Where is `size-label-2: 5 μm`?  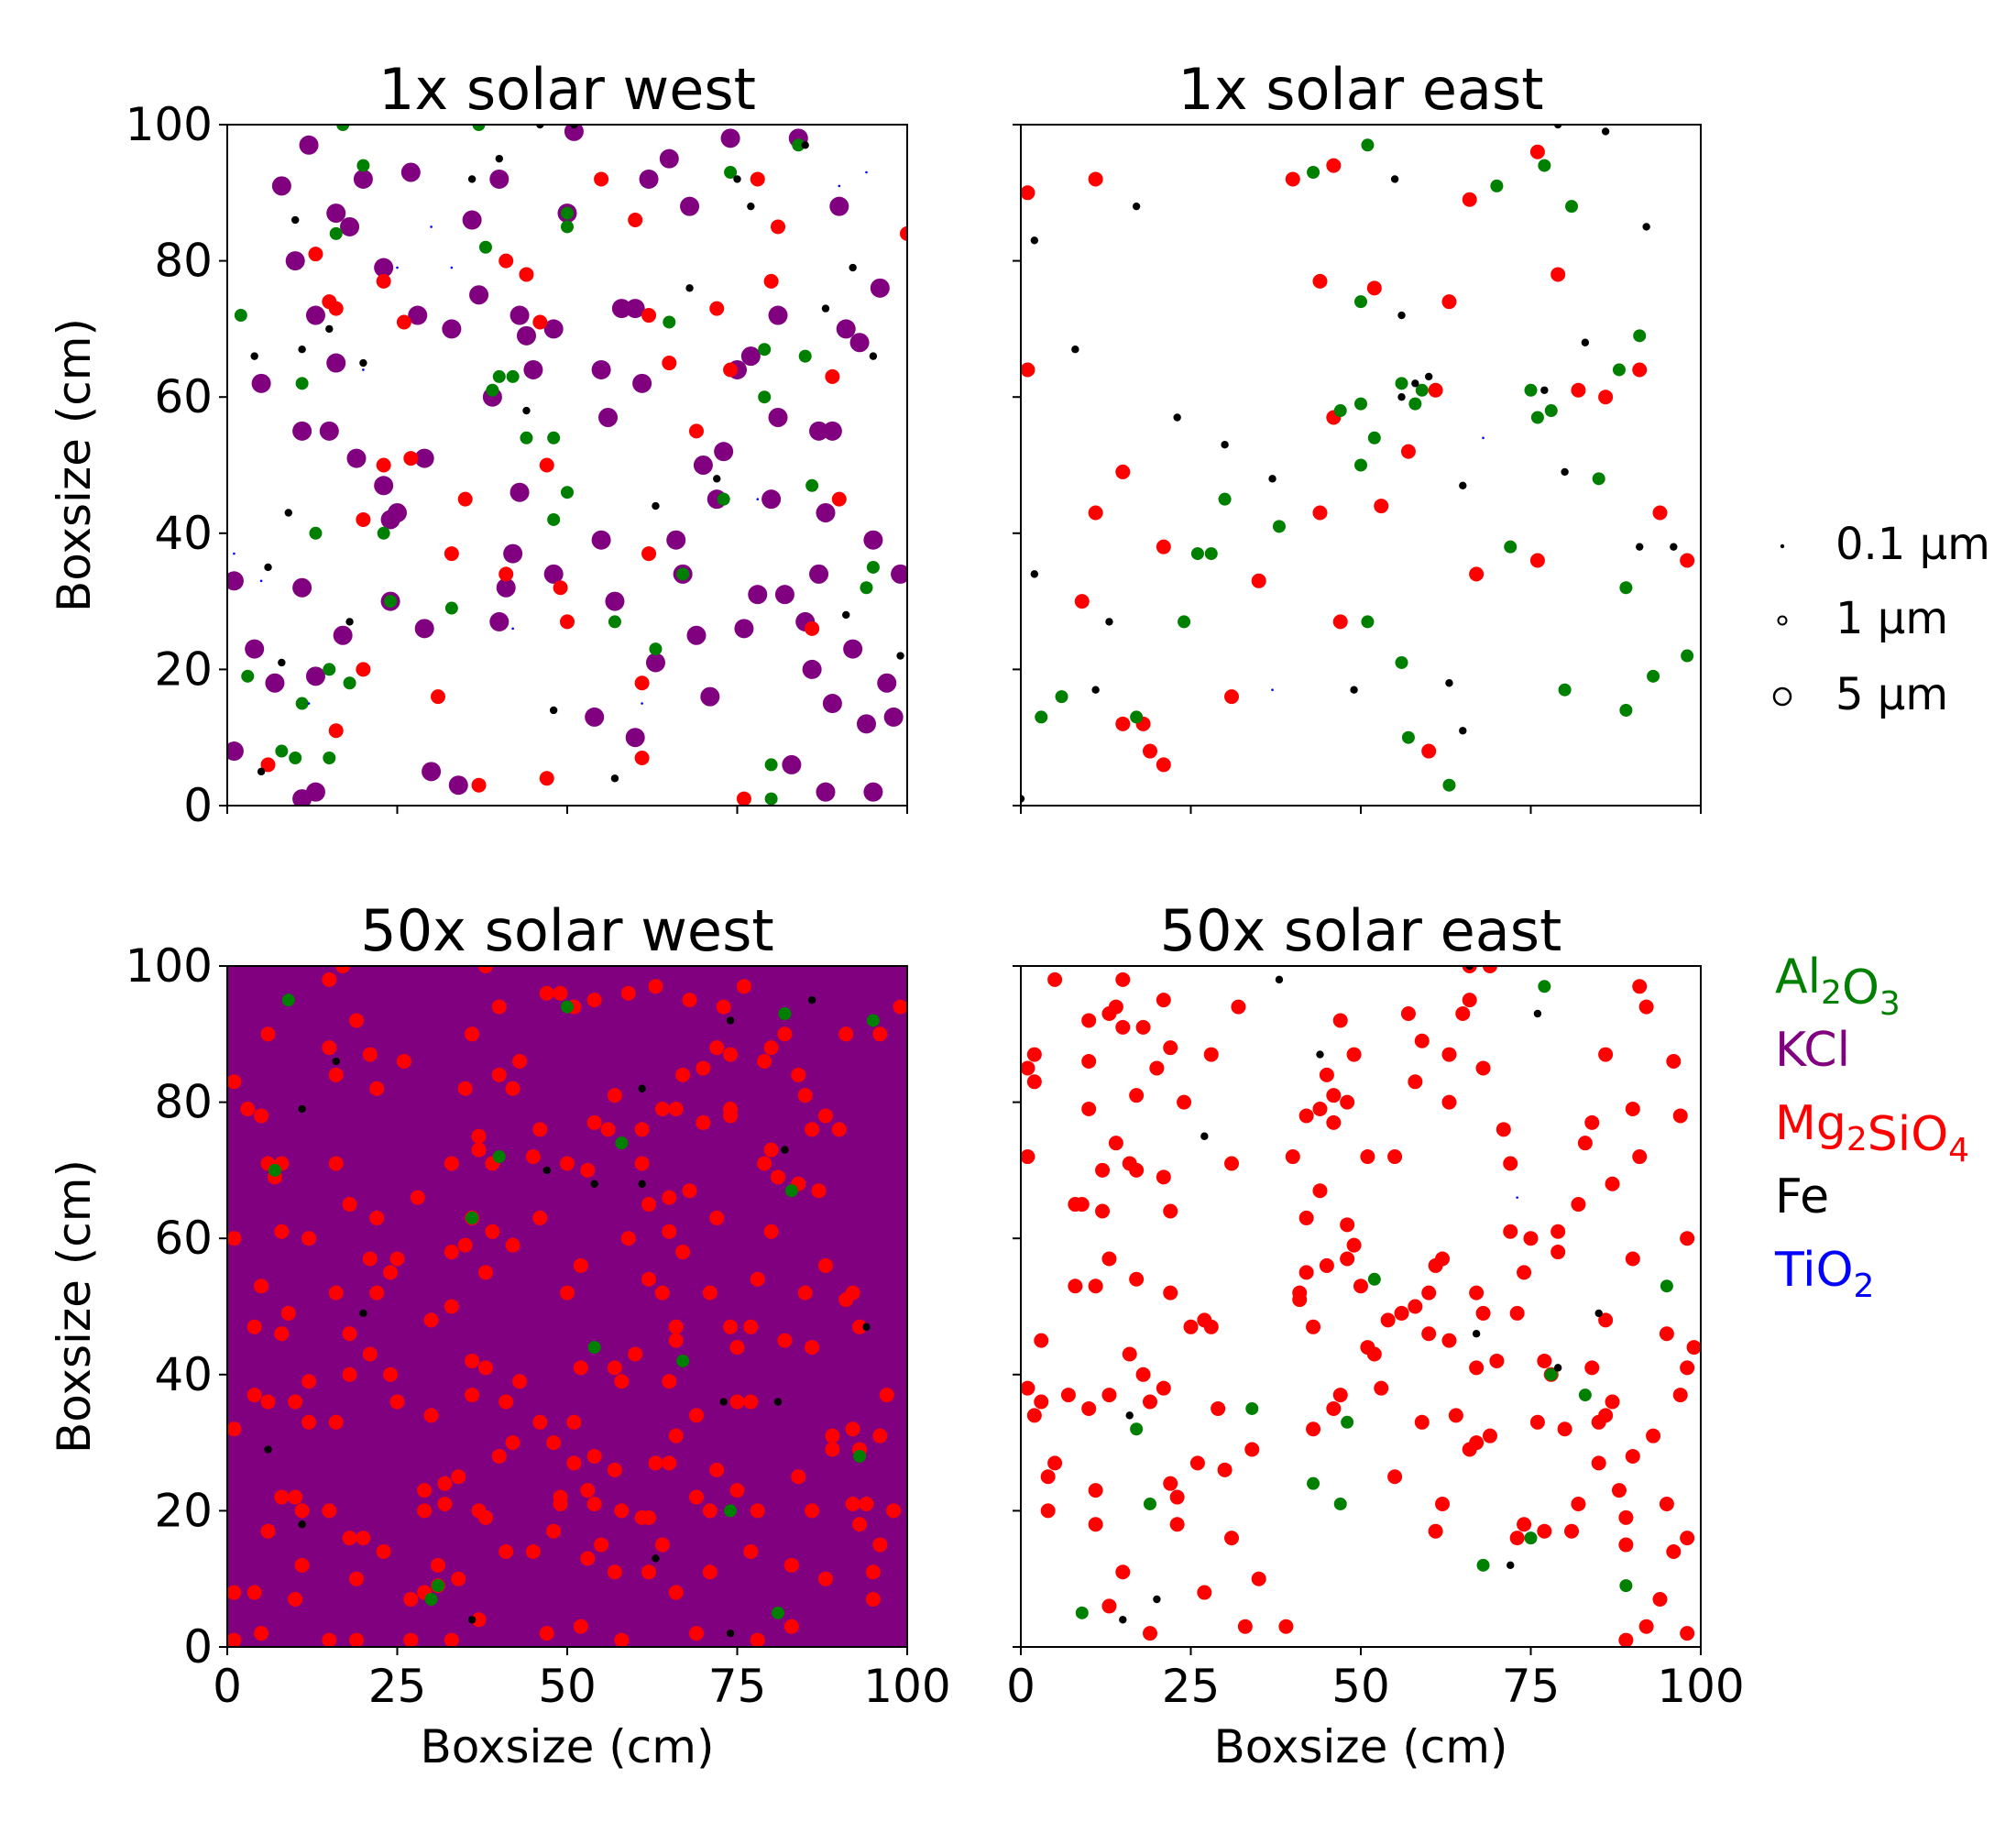 size-label-2: 5 μm is located at coordinates (1891, 694).